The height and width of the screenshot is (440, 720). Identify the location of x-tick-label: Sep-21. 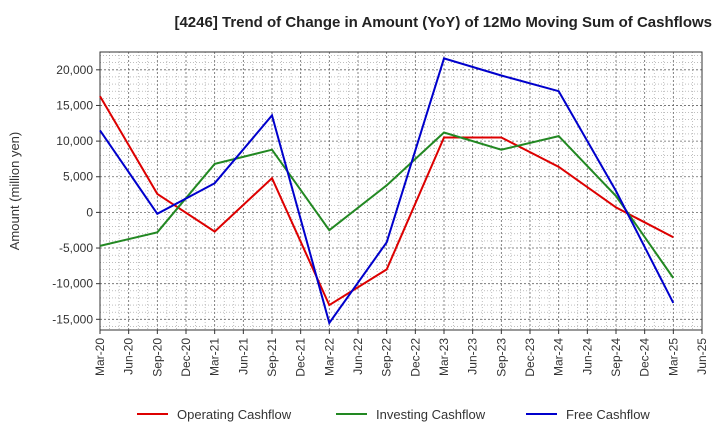
(272, 357).